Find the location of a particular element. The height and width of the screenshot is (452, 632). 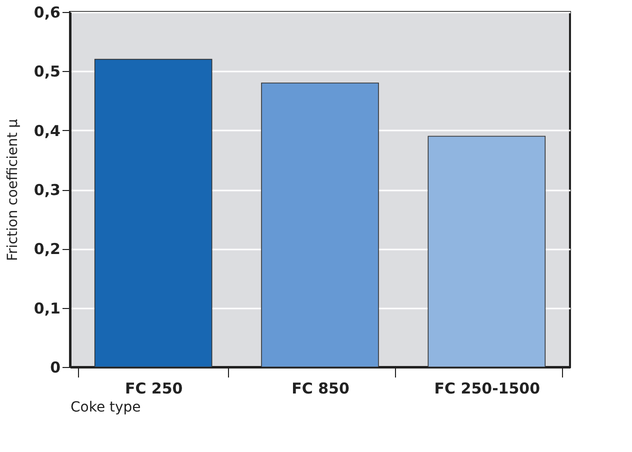

y-tick-label: 0,2 is located at coordinates (47, 249).